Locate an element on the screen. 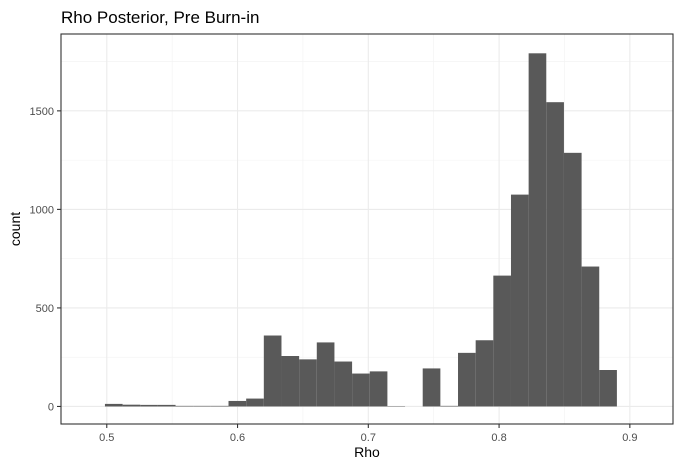 Image resolution: width=682 pixels, height=472 pixels. y-tick-label: 500 is located at coordinates (45, 309).